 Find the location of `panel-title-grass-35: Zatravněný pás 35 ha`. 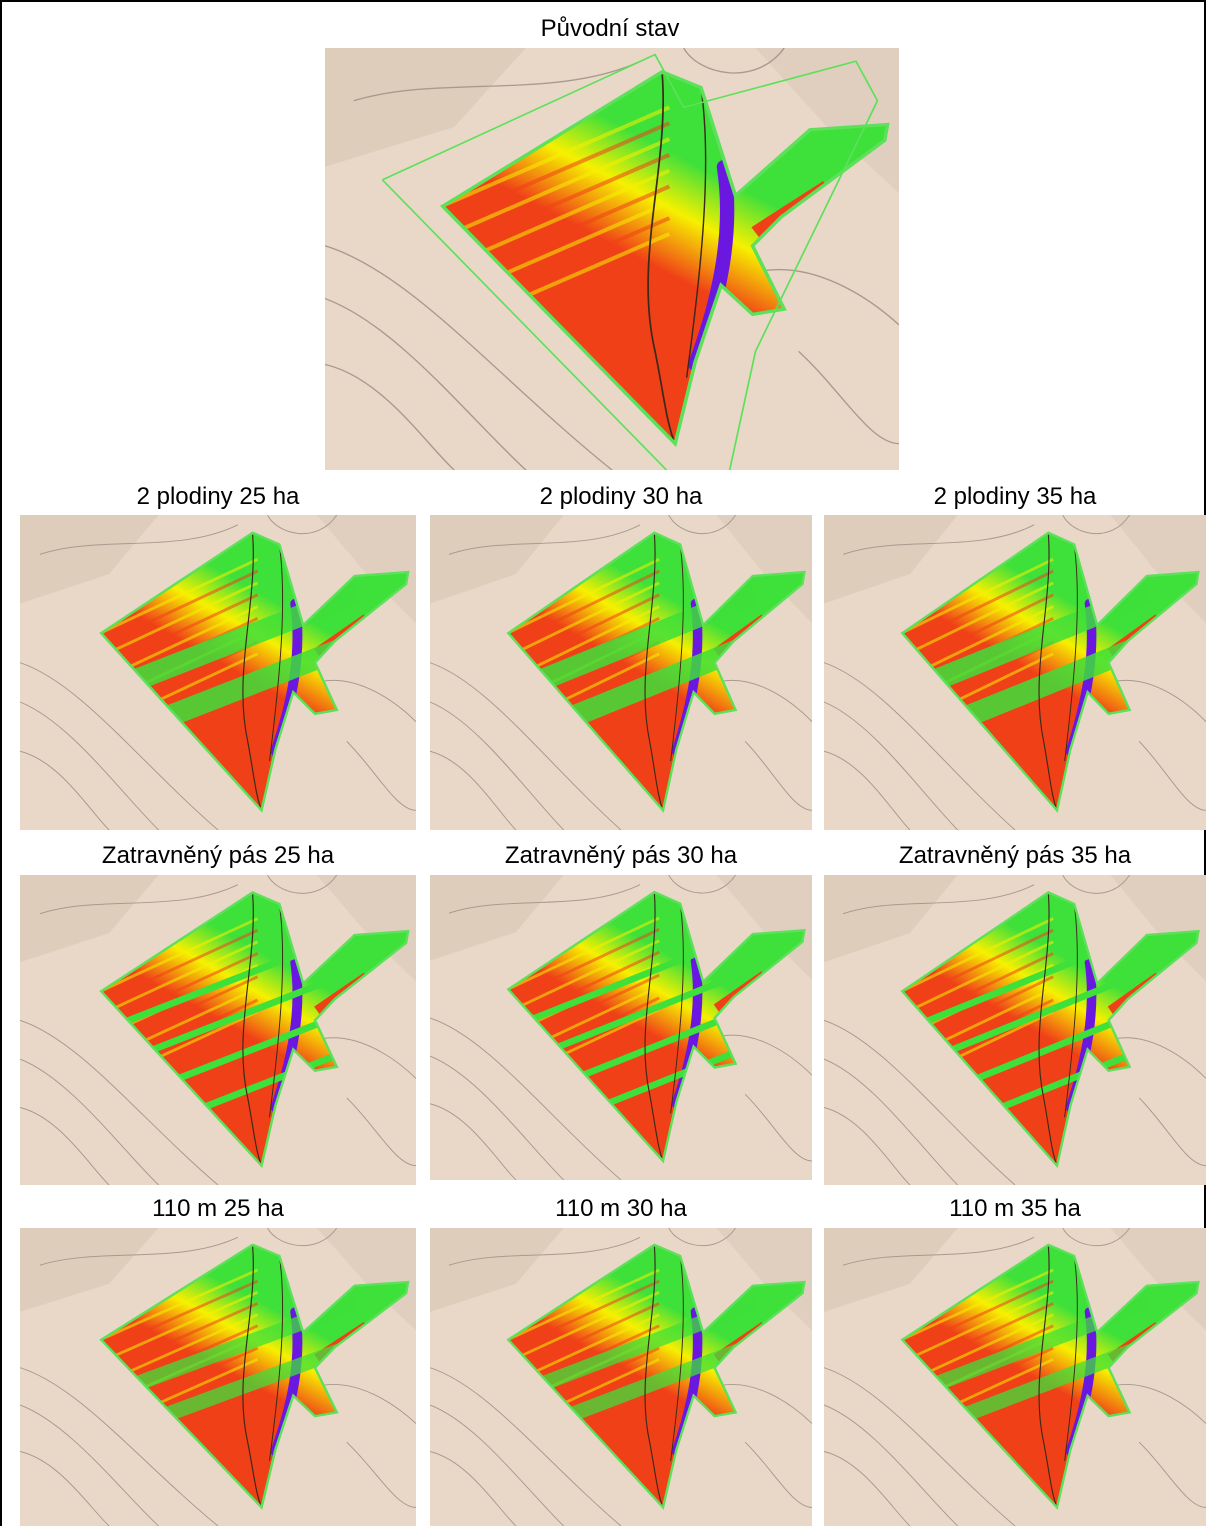

panel-title-grass-35: Zatravněný pás 35 ha is located at coordinates (1015, 855).